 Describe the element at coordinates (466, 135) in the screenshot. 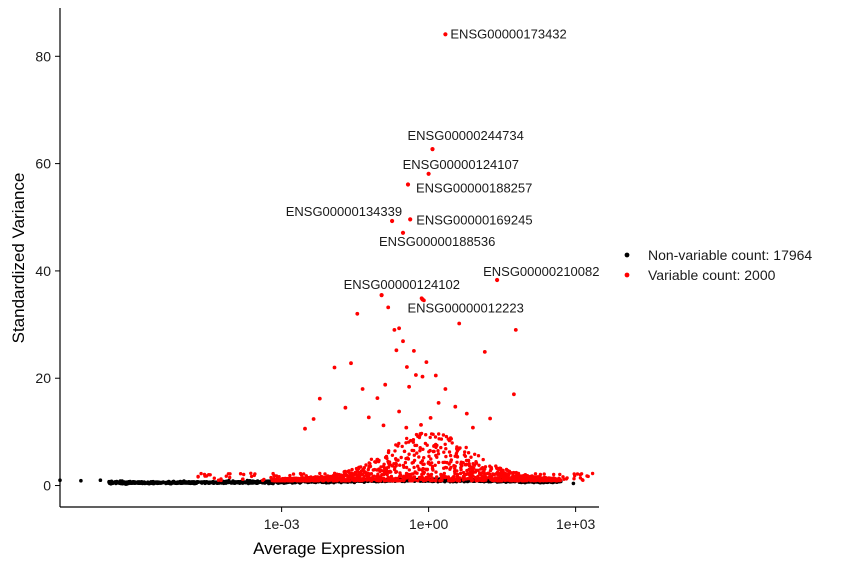

I see `gene-label: ENSG00000244734` at that location.